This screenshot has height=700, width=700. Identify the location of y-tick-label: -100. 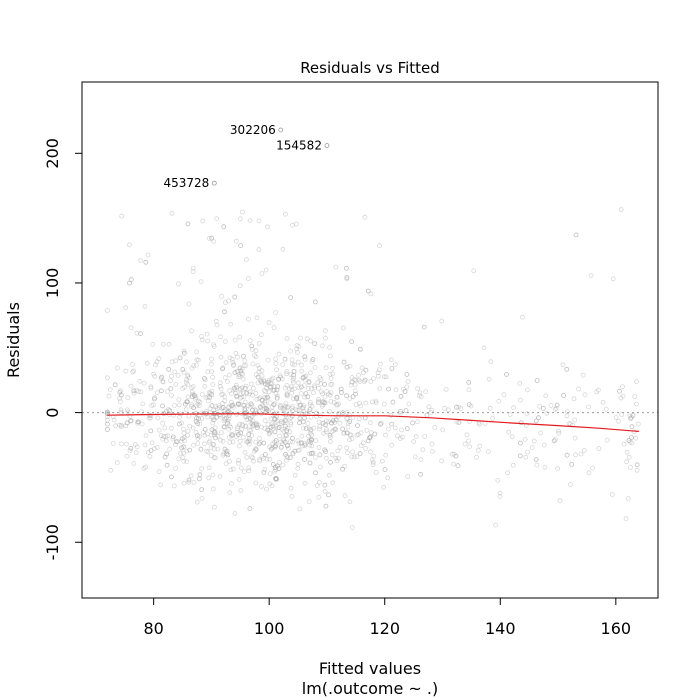
(52, 542).